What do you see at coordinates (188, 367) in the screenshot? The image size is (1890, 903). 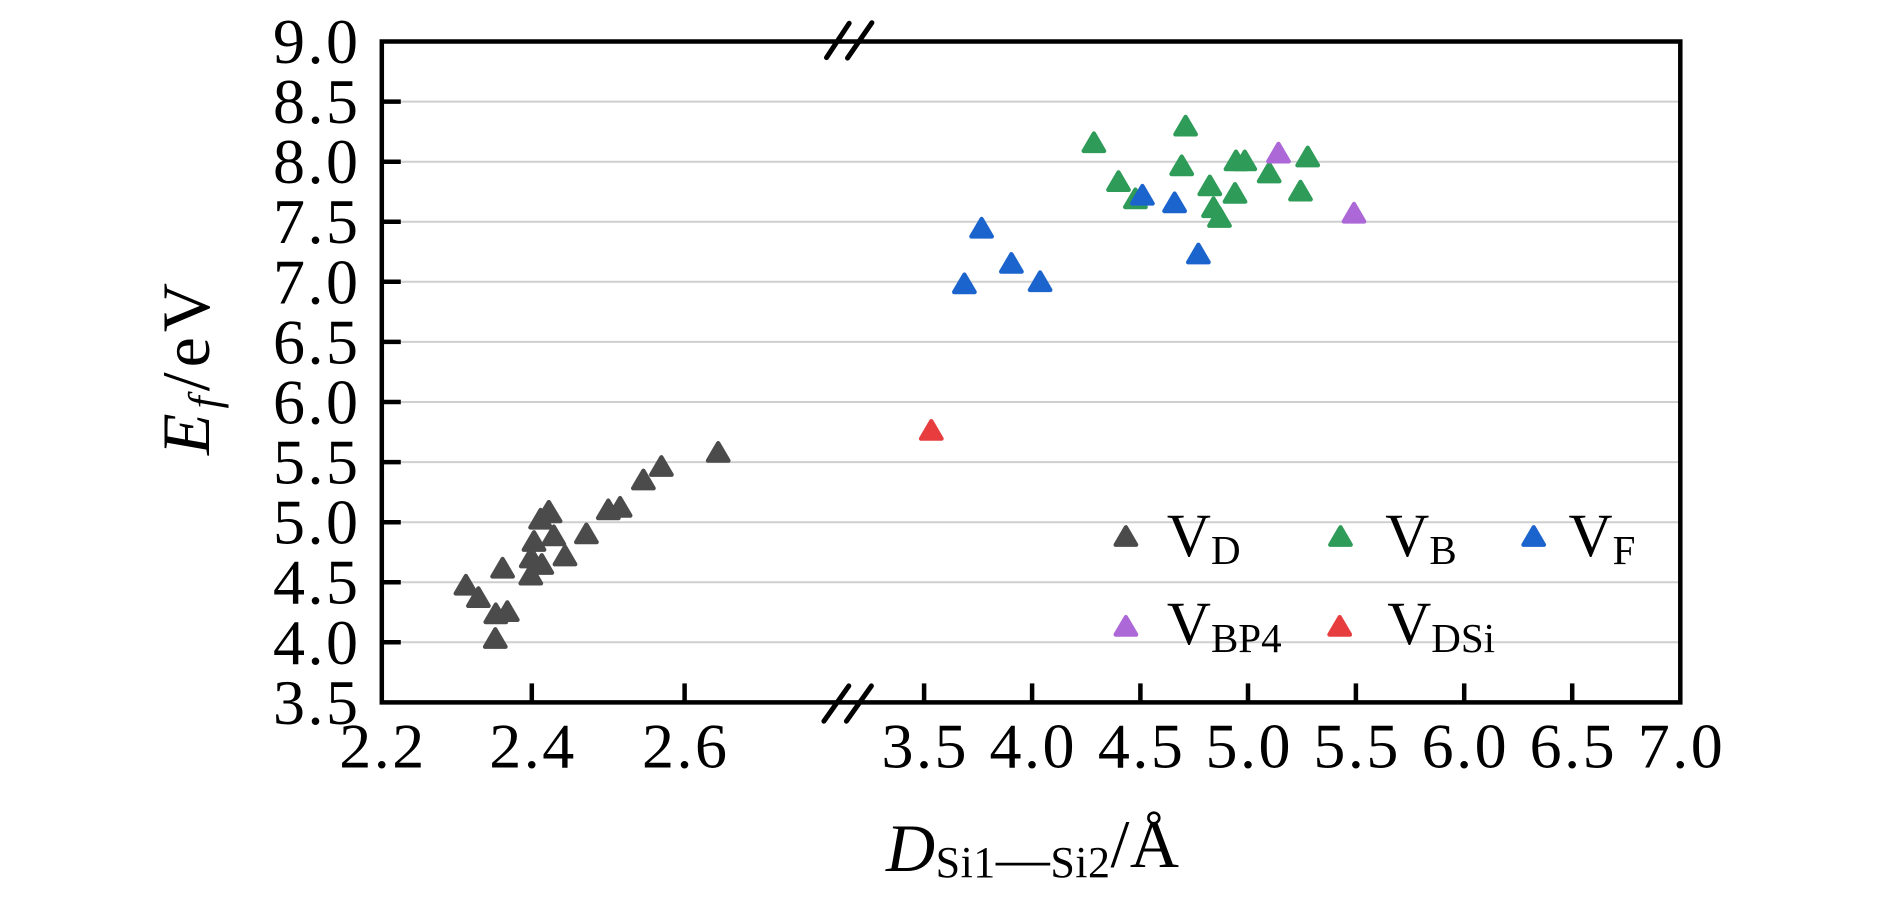 I see `svg-text: Ef/eV` at bounding box center [188, 367].